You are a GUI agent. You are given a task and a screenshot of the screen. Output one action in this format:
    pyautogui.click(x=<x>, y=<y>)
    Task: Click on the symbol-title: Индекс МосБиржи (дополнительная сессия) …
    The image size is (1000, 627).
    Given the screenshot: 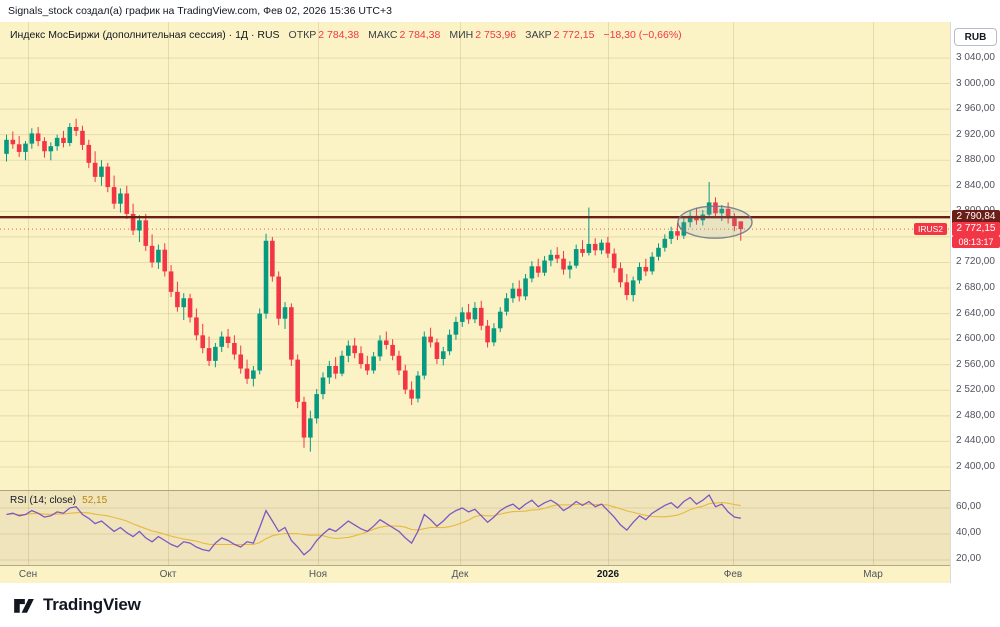 What is the action you would take?
    pyautogui.click(x=145, y=35)
    